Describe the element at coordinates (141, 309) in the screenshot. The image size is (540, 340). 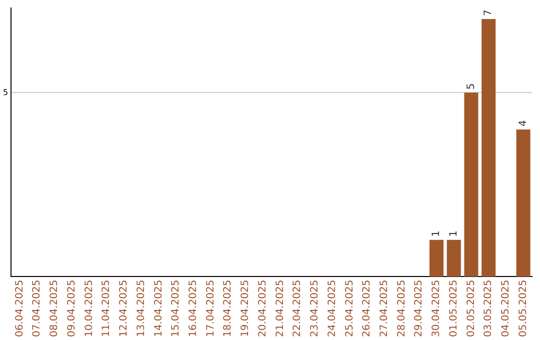
I see `x-tick-label: 13.04.2025` at that location.